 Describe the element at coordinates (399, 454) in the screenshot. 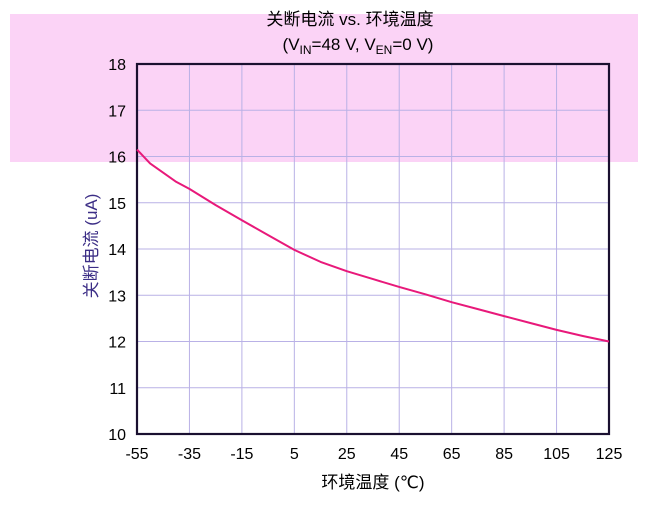

I see `x-tick-label: 45` at that location.